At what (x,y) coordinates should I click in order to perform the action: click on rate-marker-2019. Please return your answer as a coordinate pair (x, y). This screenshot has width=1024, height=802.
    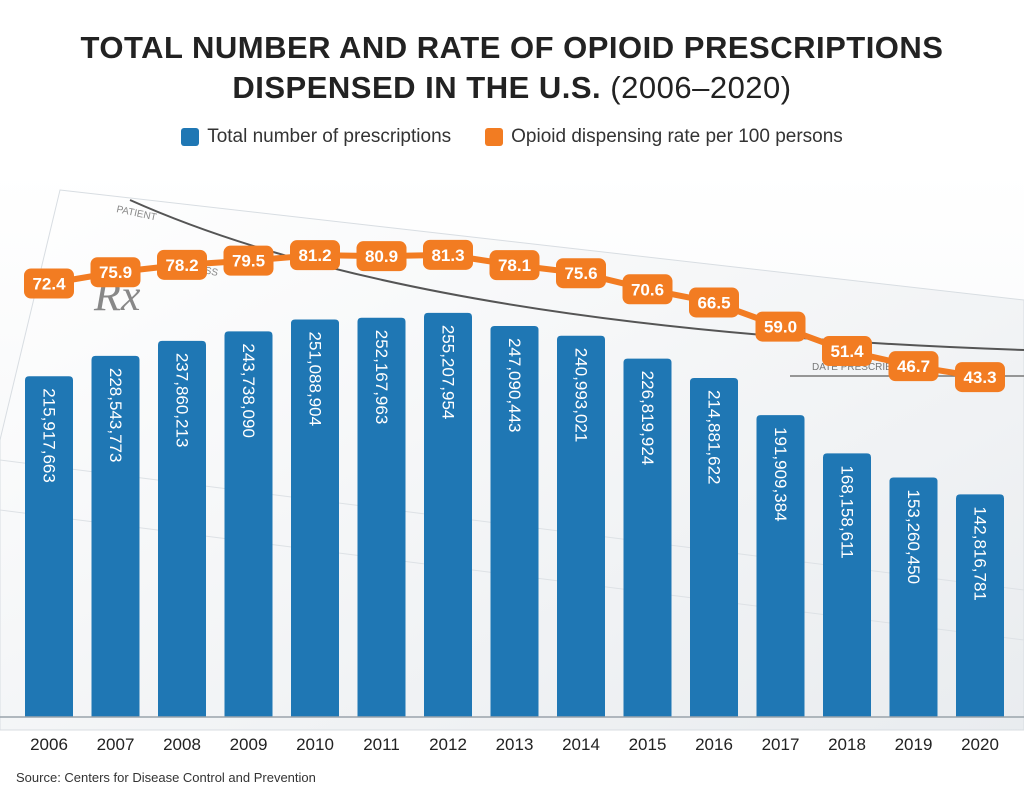
    Looking at the image, I should click on (913, 366).